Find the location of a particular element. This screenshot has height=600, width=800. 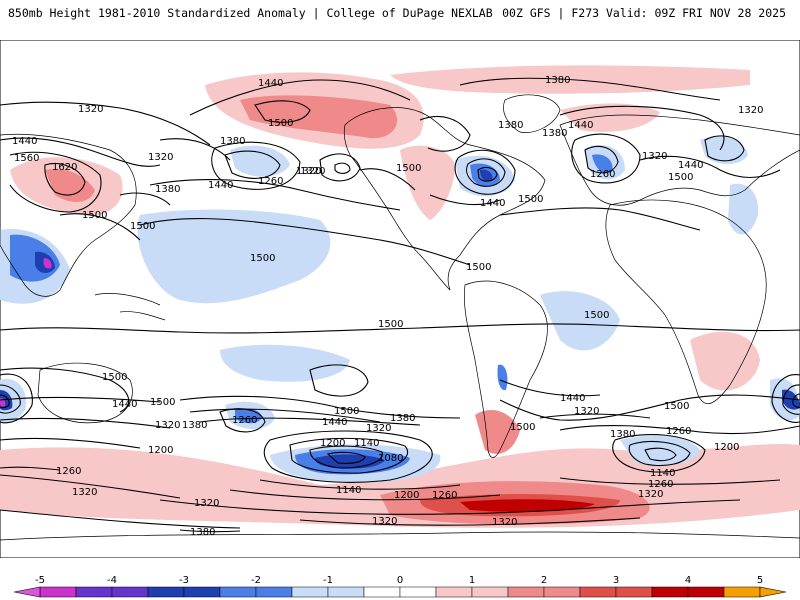

colorbar-tick-label: -2 is located at coordinates (256, 580).